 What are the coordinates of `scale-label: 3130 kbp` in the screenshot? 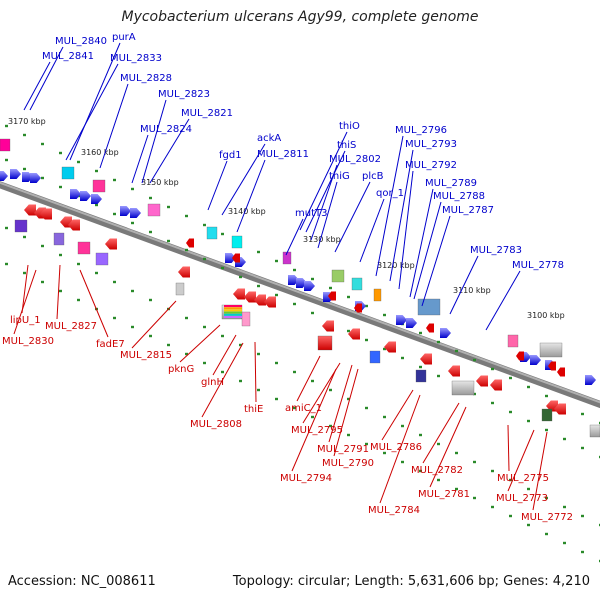 It's located at (322, 239).